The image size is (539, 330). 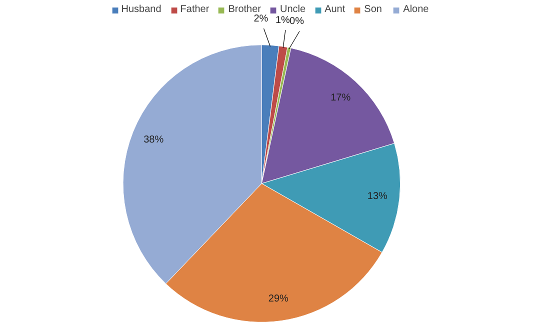 I want to click on data-label: 1%, so click(x=282, y=20).